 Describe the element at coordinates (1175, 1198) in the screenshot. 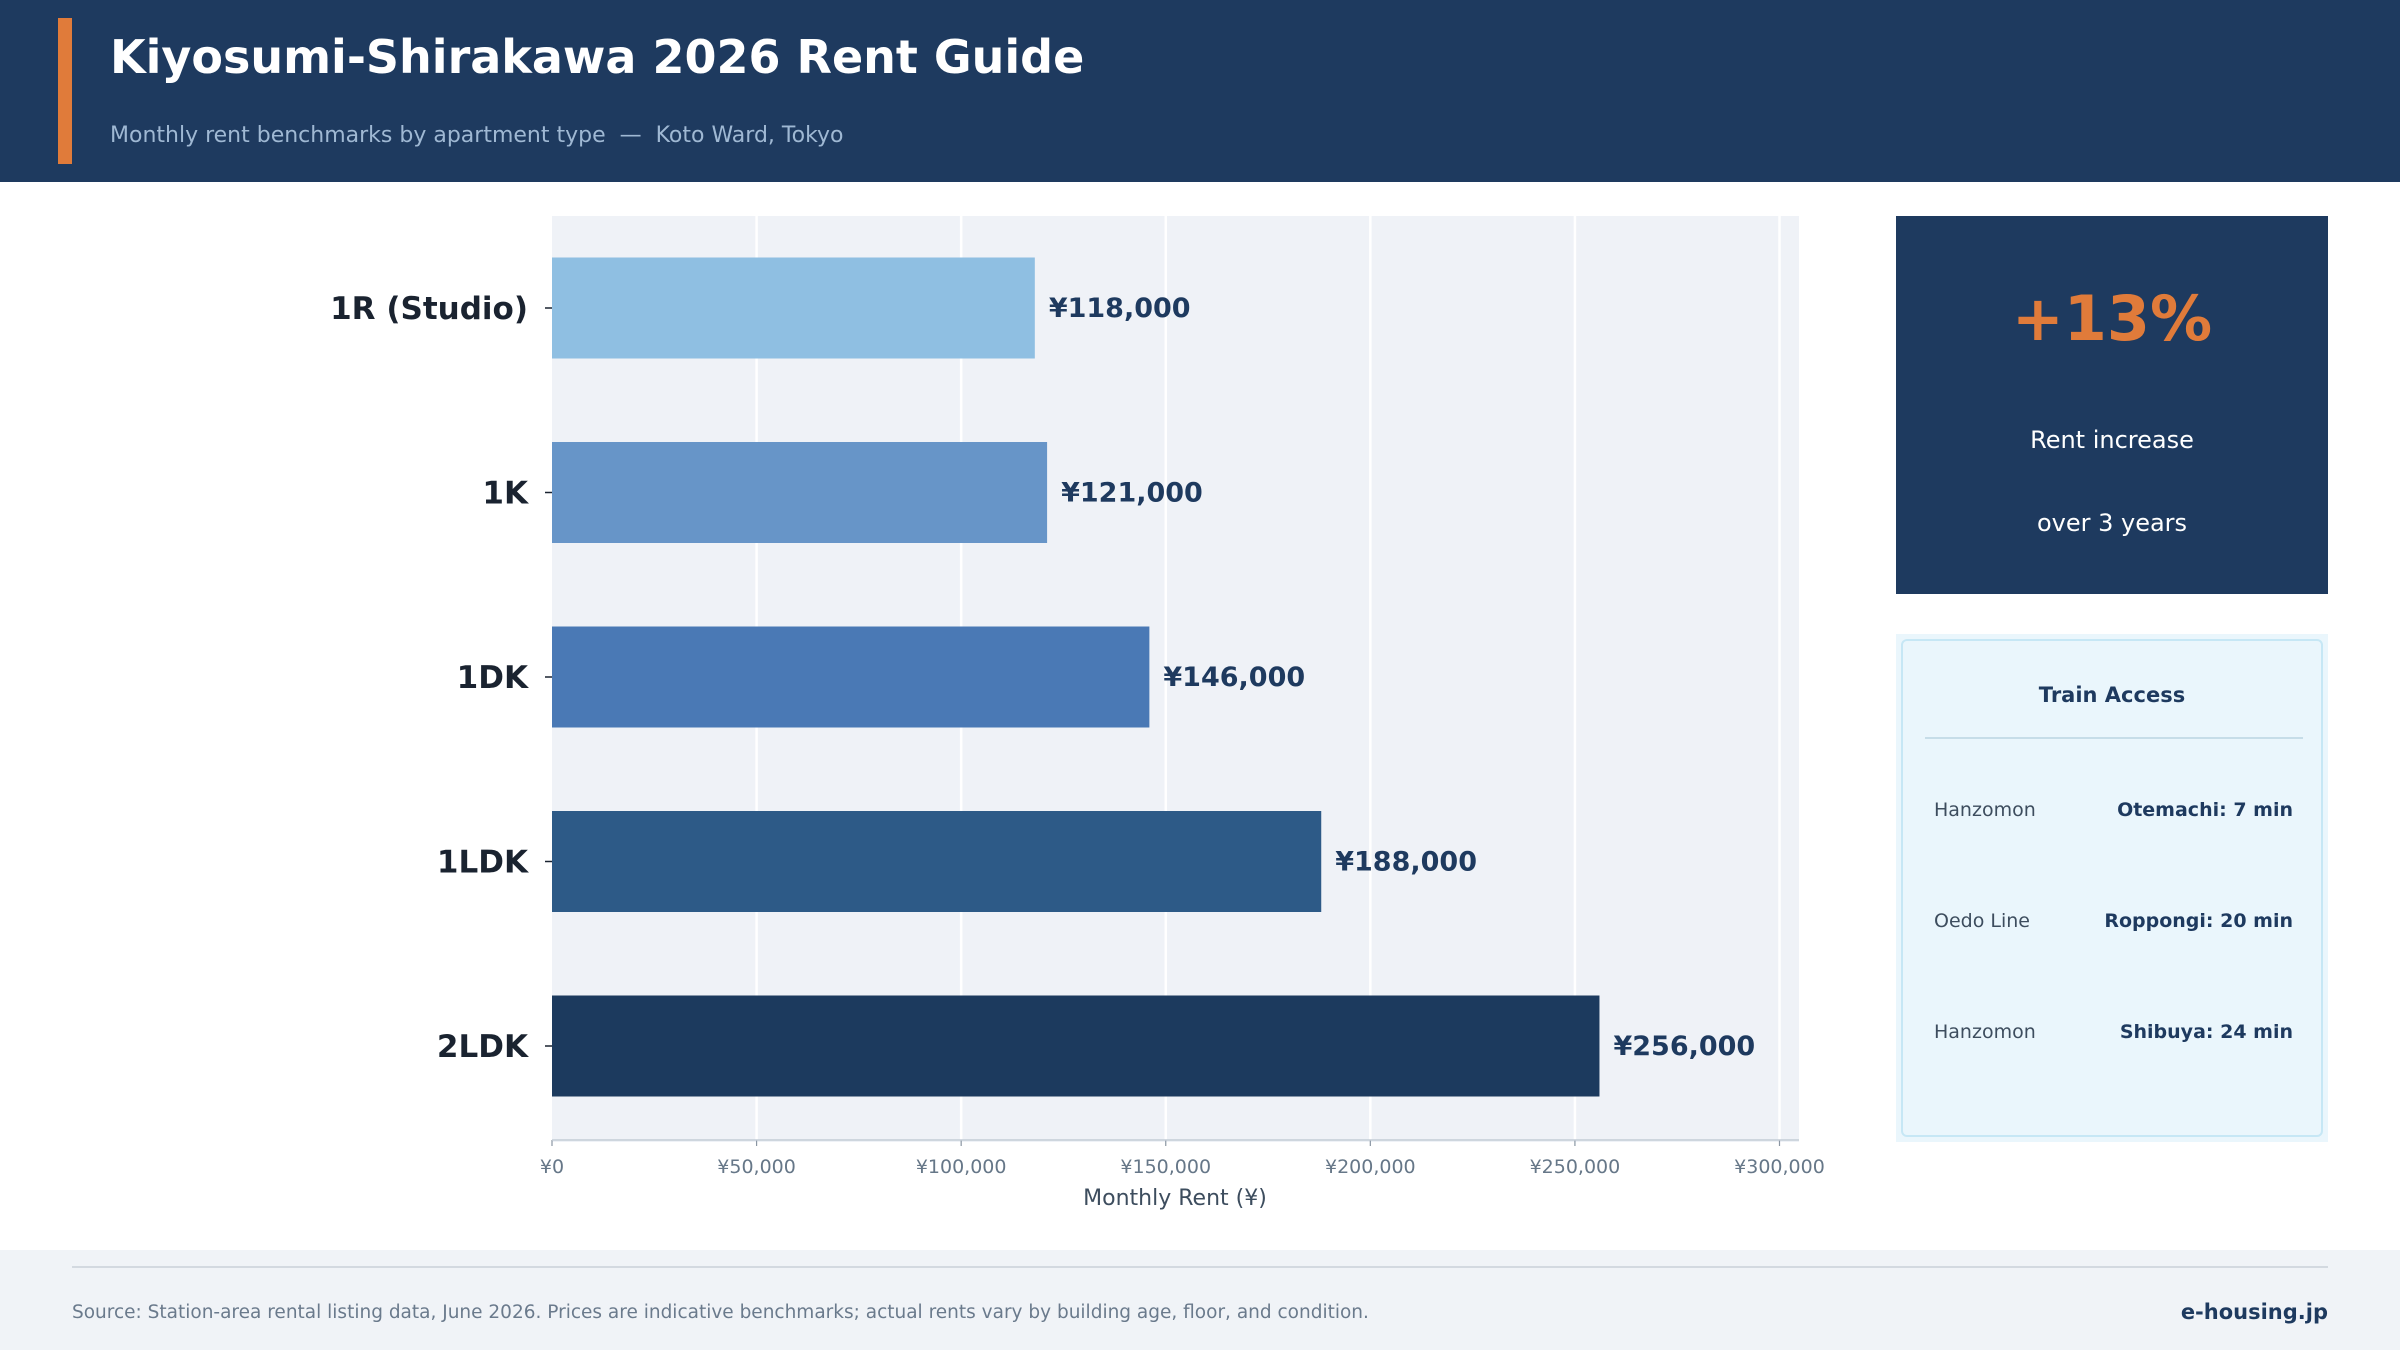

I see `x-axis-title: Monthly Rent (¥)` at that location.